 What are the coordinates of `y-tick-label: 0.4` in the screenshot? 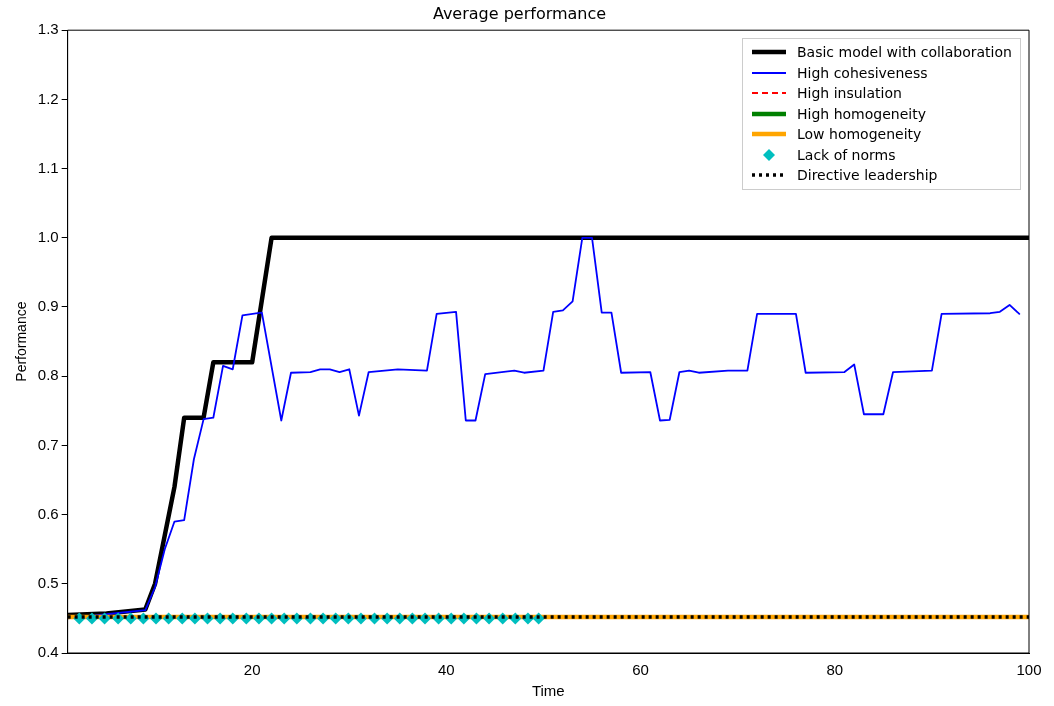 It's located at (48, 652).